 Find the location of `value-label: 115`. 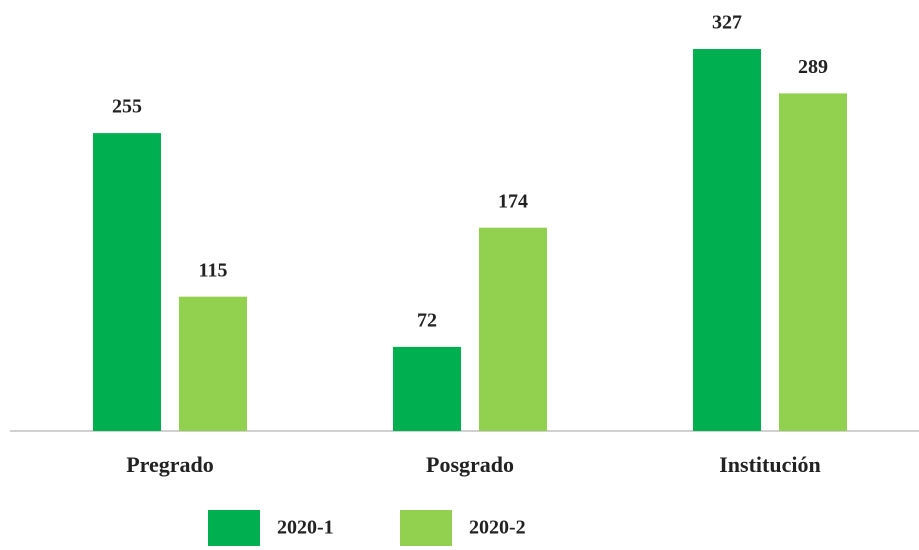

value-label: 115 is located at coordinates (213, 270).